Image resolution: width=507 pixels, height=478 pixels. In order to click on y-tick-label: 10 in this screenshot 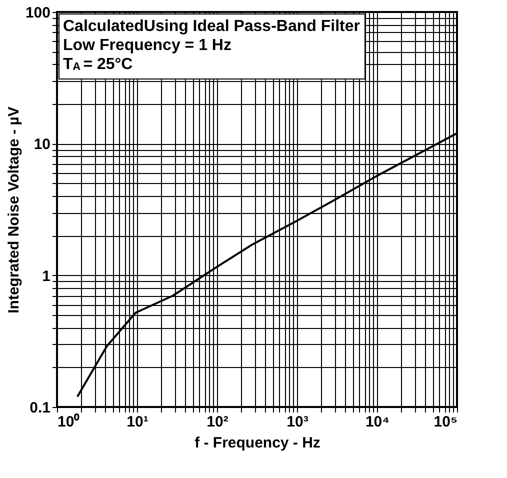, I will do `click(42, 145)`.